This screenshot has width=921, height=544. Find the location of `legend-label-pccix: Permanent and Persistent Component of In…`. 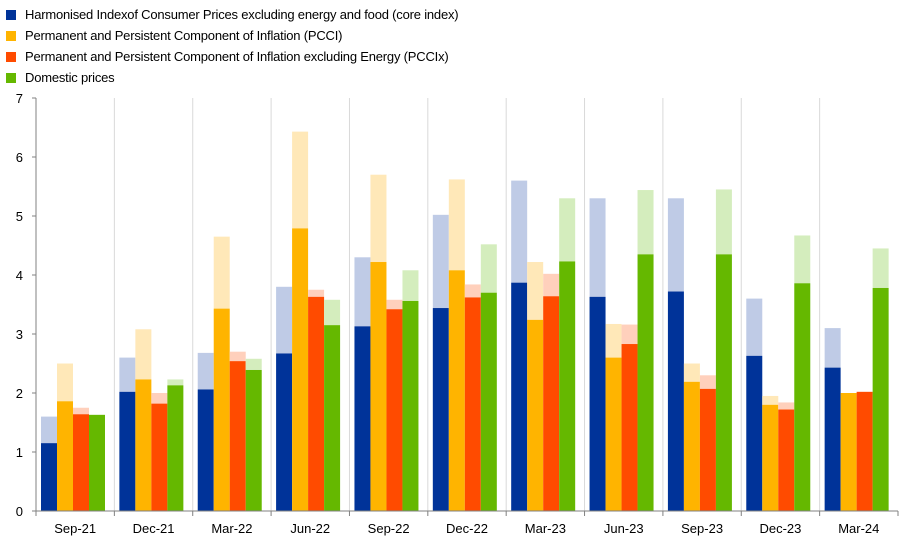

legend-label-pccix: Permanent and Persistent Component of In… is located at coordinates (237, 56).